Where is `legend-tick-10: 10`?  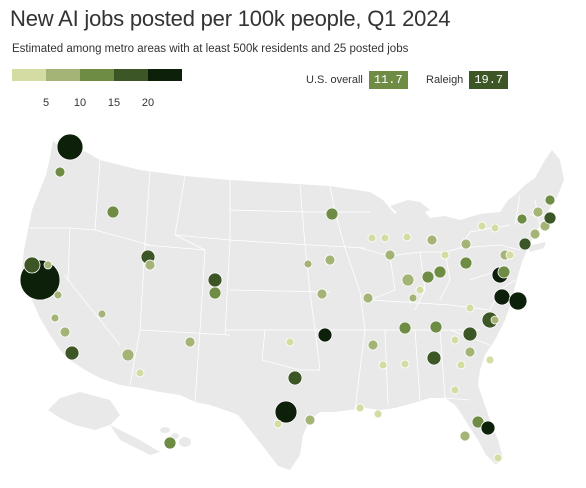 legend-tick-10: 10 is located at coordinates (80, 103).